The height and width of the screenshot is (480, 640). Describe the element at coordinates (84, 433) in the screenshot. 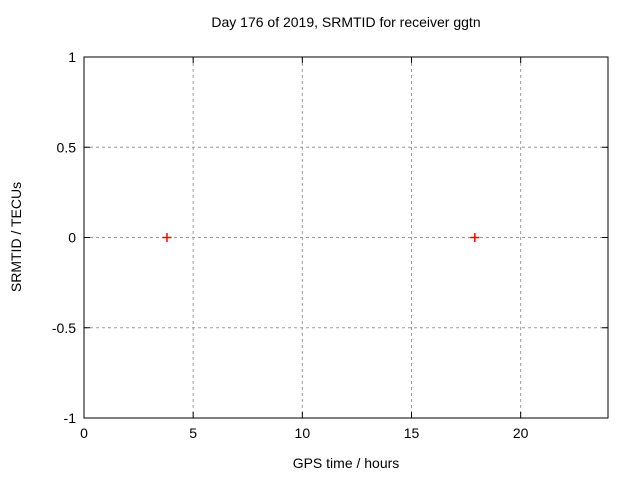

I see `x-tick-label: 0` at that location.